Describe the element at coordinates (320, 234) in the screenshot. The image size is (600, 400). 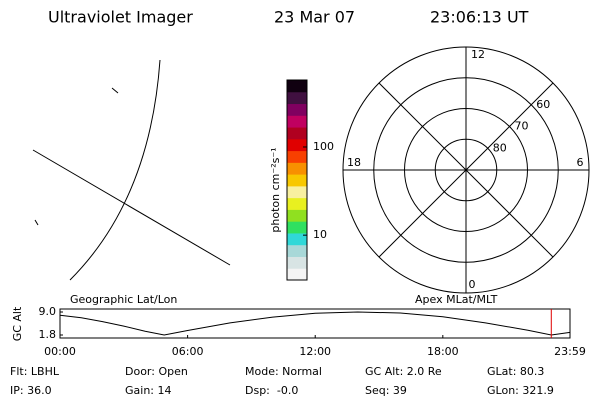
I see `colorbar-tick-label: 10` at that location.